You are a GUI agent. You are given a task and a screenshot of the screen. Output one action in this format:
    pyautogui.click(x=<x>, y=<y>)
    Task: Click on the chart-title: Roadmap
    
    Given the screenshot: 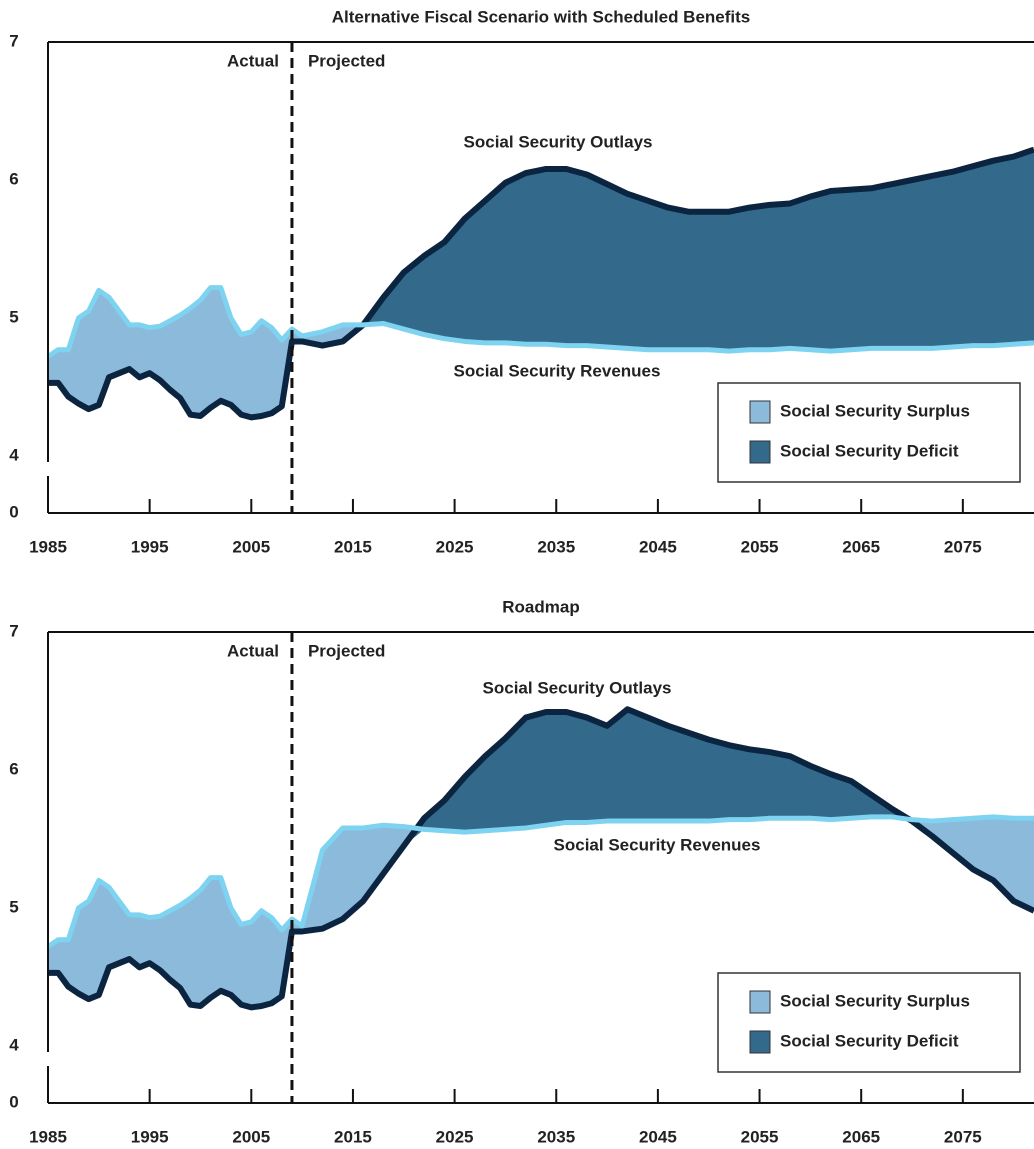 What is the action you would take?
    pyautogui.click(x=540, y=606)
    